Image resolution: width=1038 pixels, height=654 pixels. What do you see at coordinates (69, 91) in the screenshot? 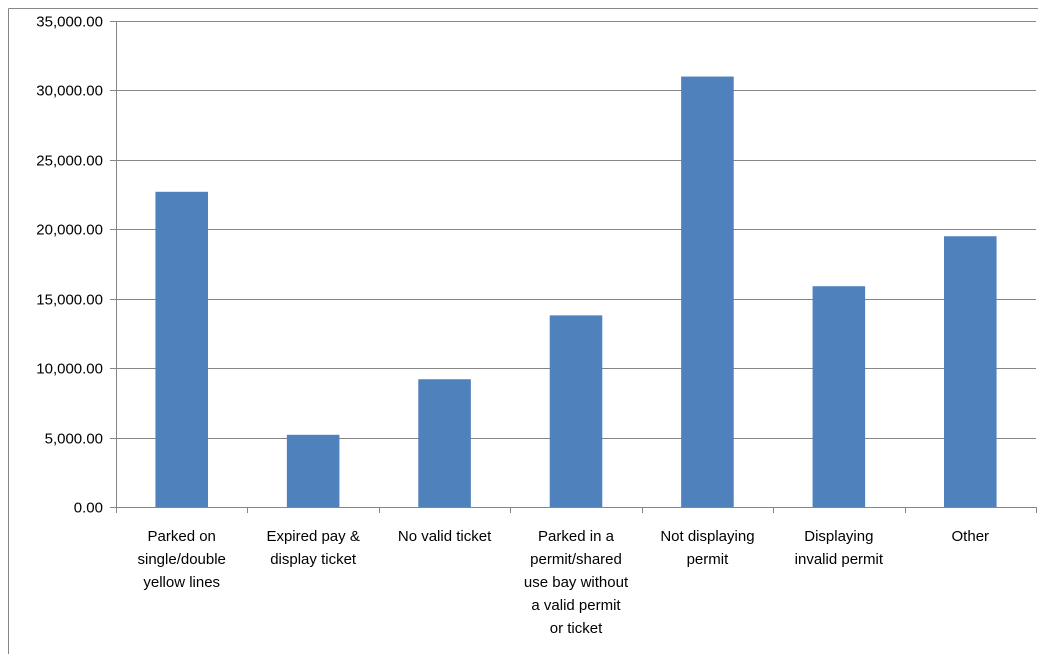
I see `y-tick-label: 30,000.00` at bounding box center [69, 91].